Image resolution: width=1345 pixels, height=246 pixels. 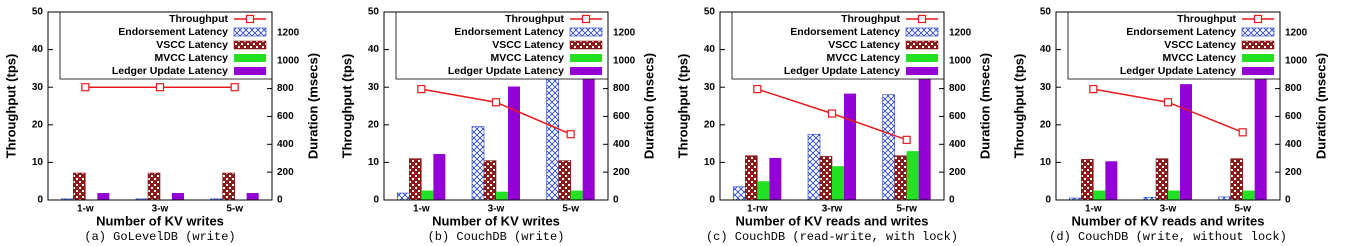 I want to click on x-axis-label: Number of KV writes, so click(x=496, y=220).